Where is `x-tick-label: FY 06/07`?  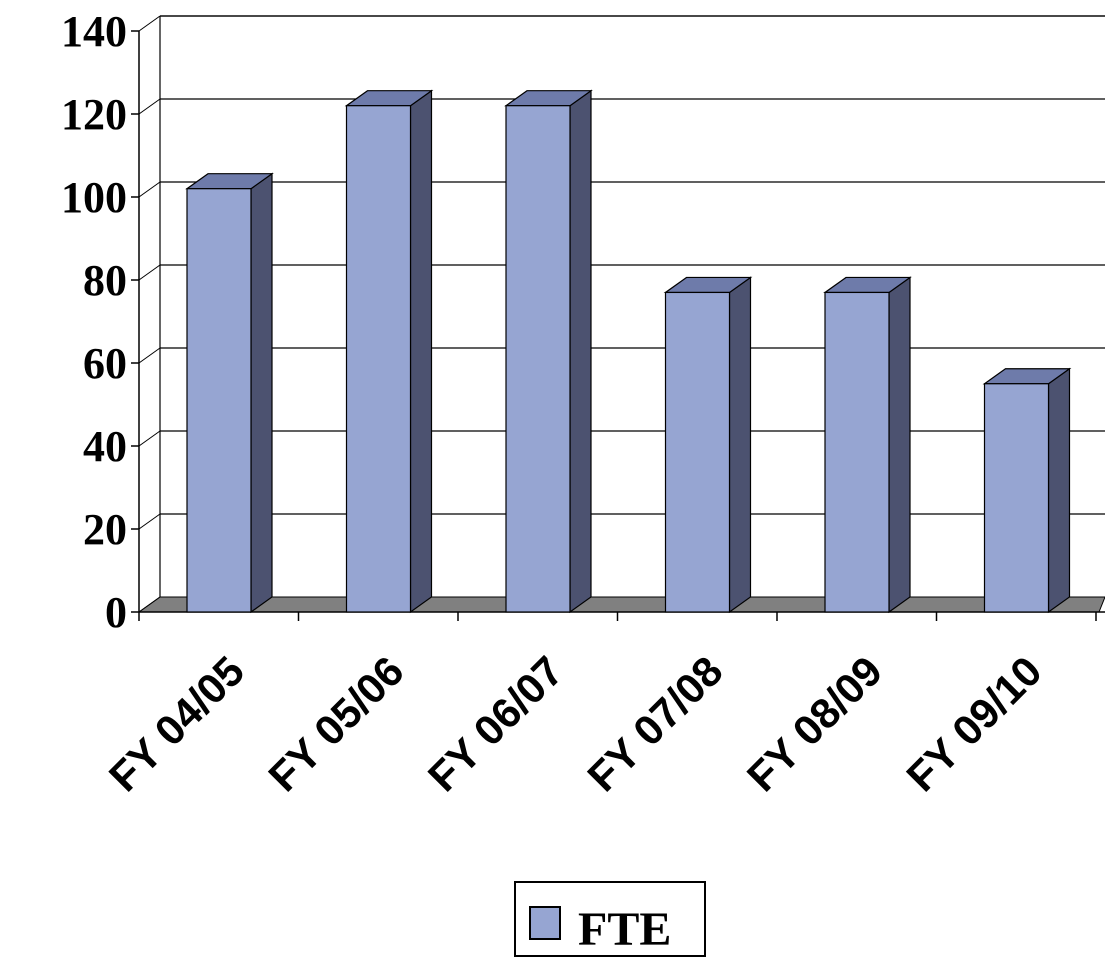 x-tick-label: FY 06/07 is located at coordinates (495, 723).